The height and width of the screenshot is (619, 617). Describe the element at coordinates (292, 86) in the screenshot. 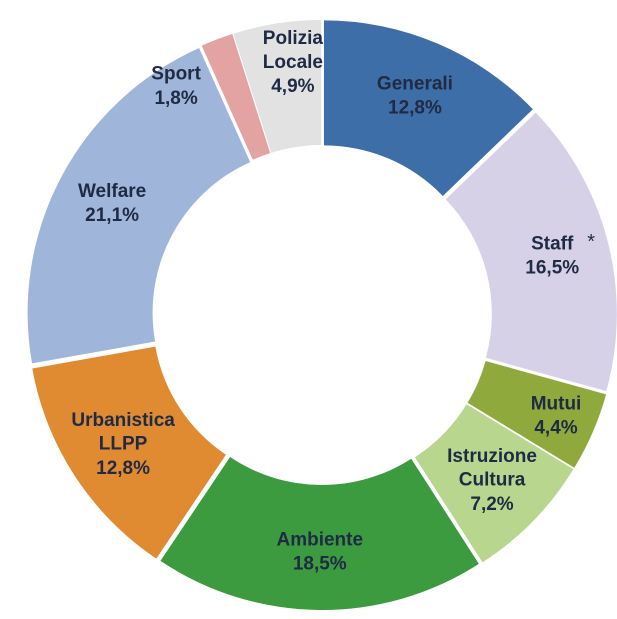

I see `value-label: 4,9%` at that location.